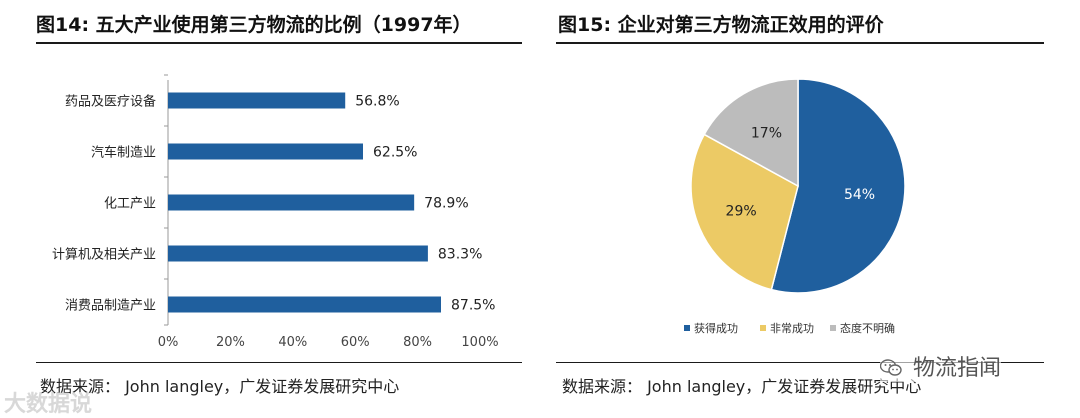 The height and width of the screenshot is (418, 1080). What do you see at coordinates (721, 25) in the screenshot?
I see `figure-15-title: 图15: 企业对第三方物流正效用的评价` at bounding box center [721, 25].